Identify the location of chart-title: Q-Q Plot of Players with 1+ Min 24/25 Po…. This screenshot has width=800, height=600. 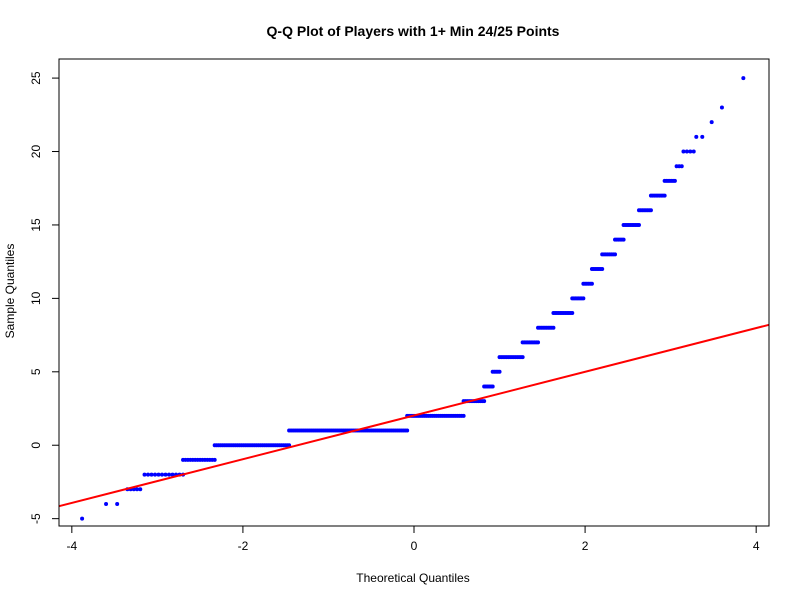
(413, 31).